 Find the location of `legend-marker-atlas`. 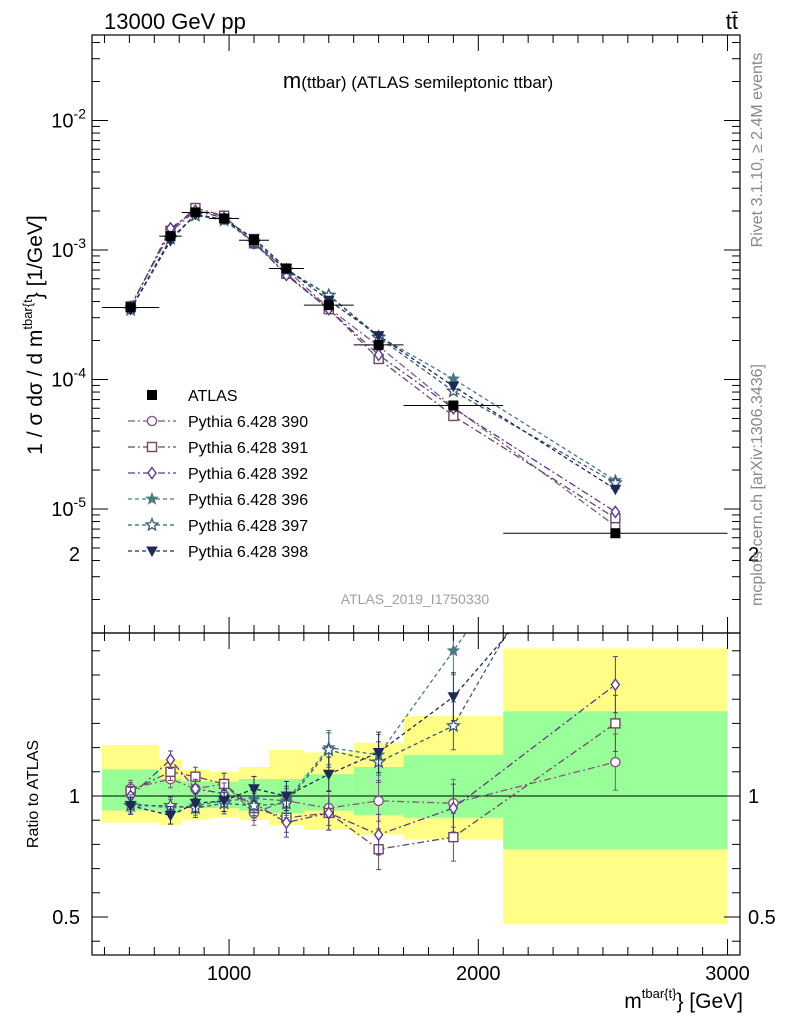

legend-marker-atlas is located at coordinates (152, 395).